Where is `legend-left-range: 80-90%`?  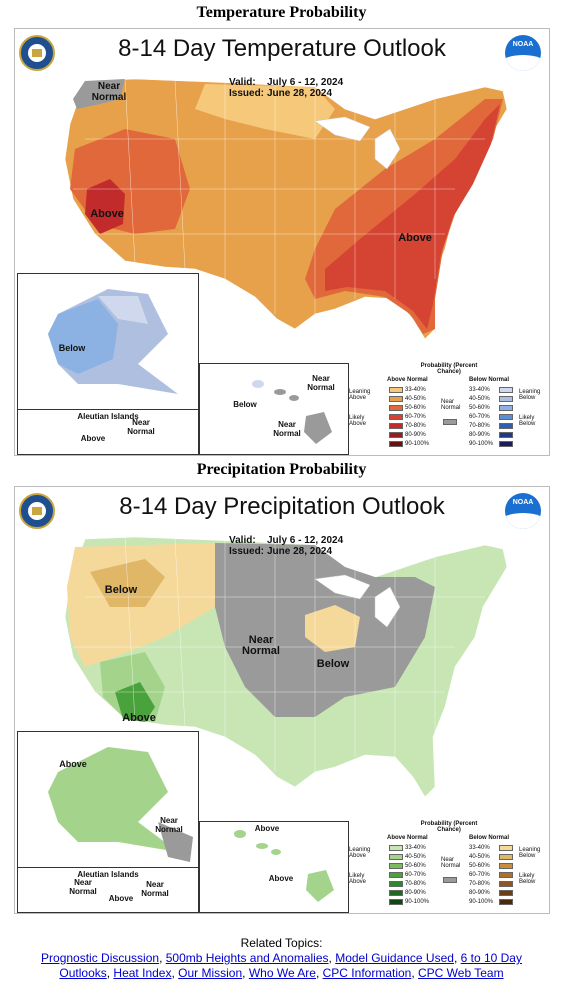 legend-left-range: 80-90% is located at coordinates (415, 893).